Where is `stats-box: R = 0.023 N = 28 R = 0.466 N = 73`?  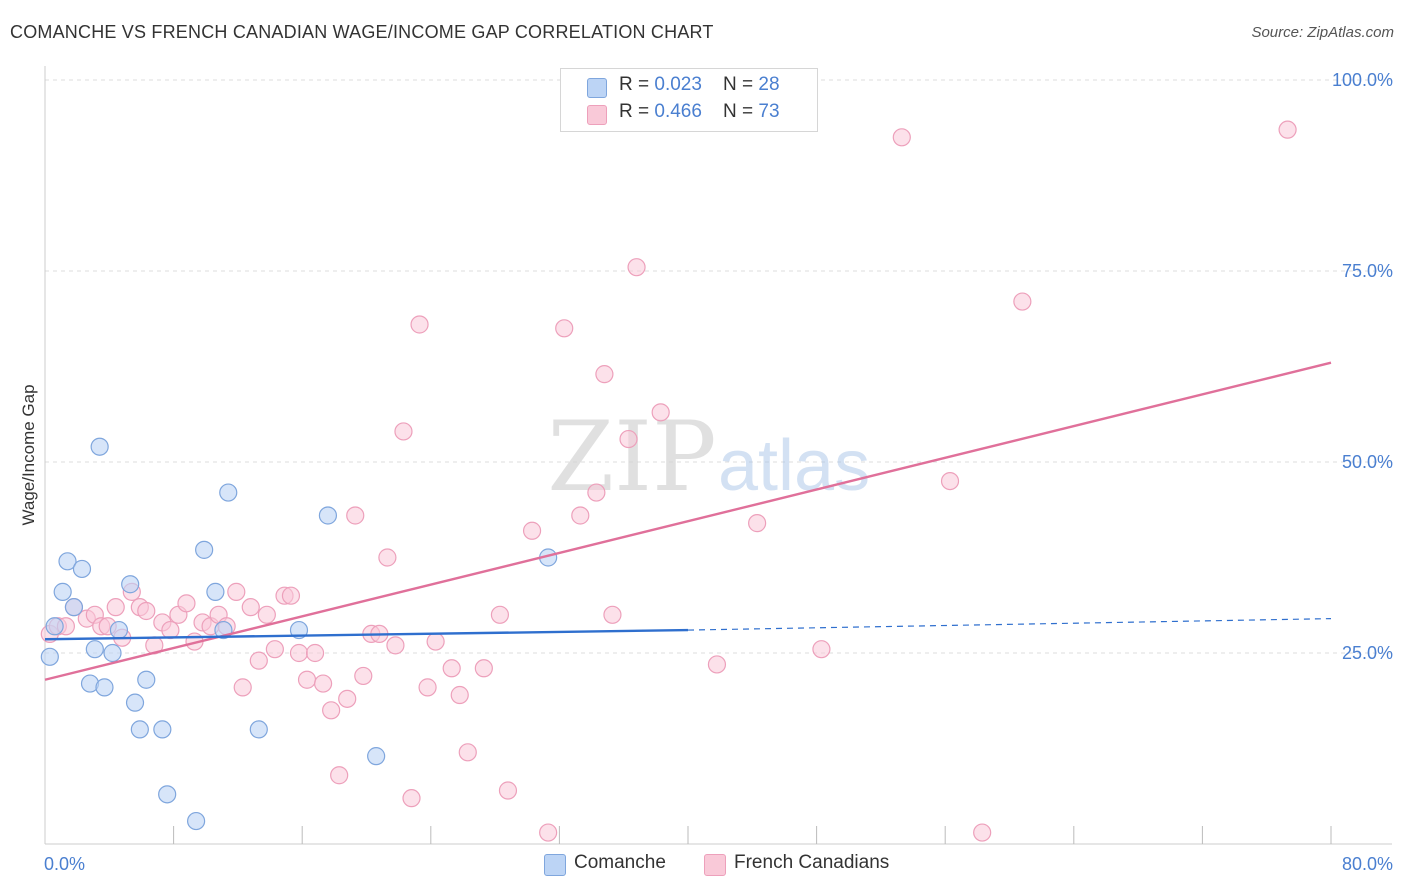 stats-box: R = 0.023 N = 28 R = 0.466 N = 73 is located at coordinates (689, 100).